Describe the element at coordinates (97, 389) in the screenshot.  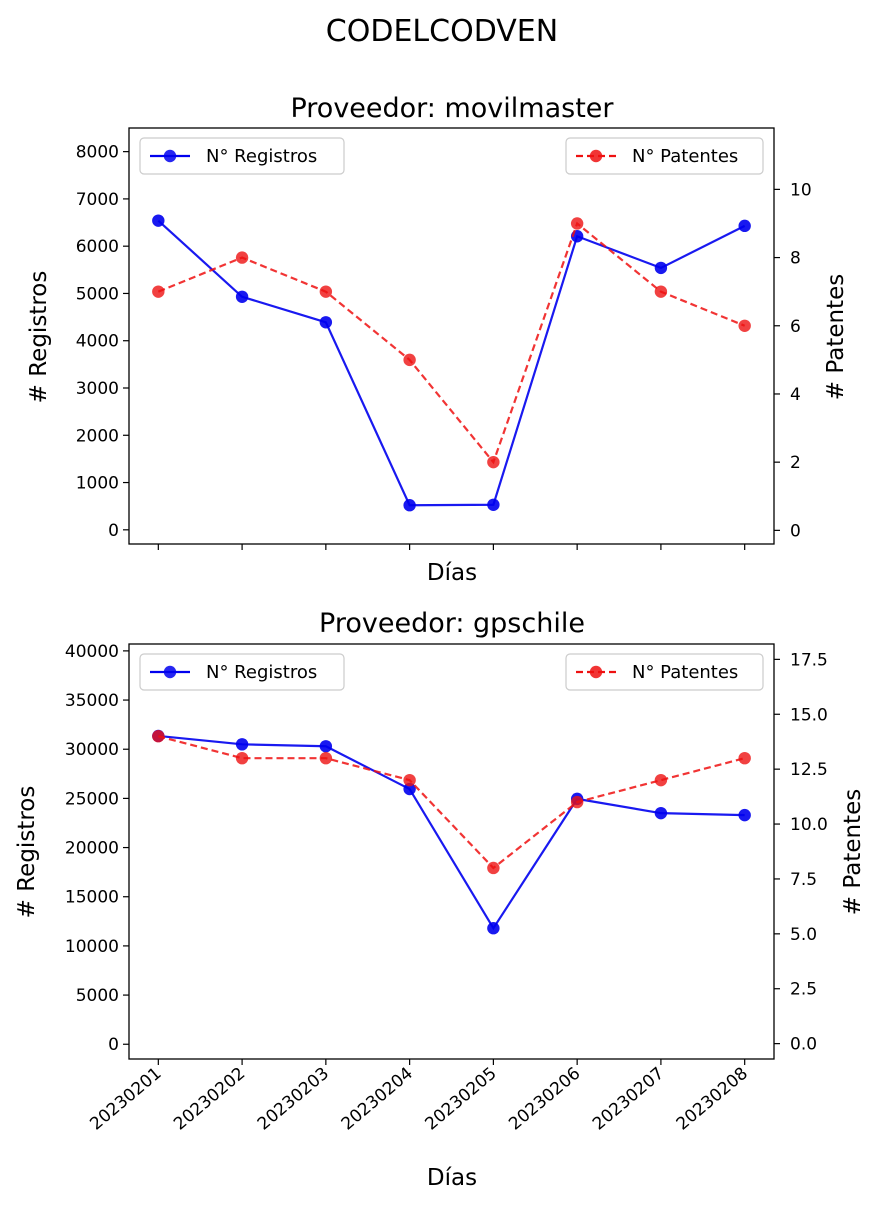
I see `y-tick-label-left: 3000` at that location.